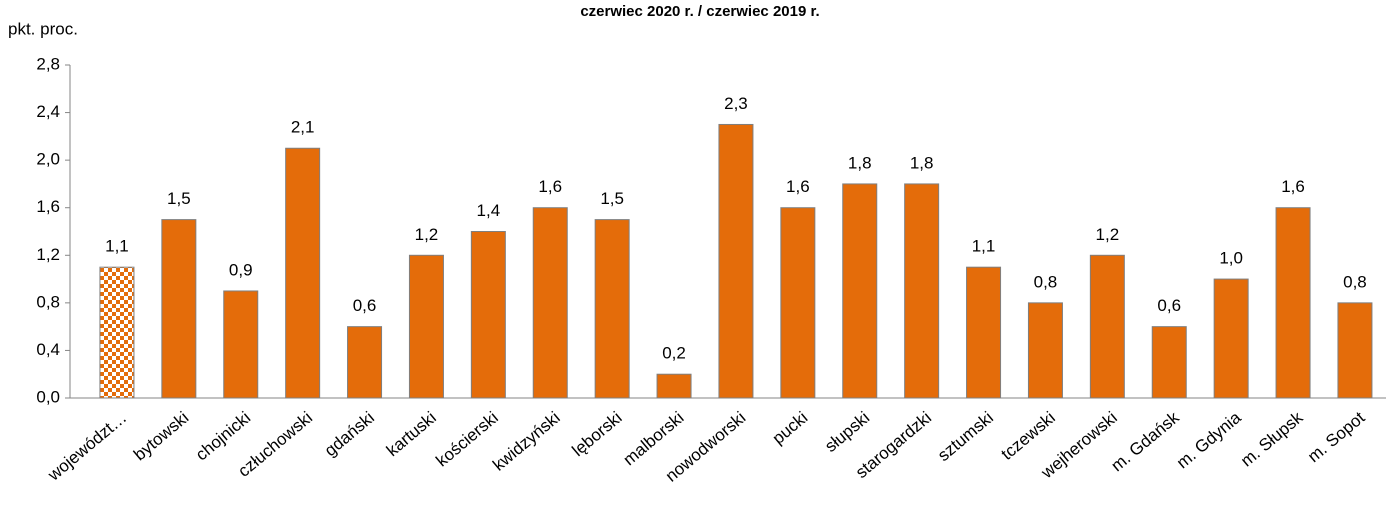 This screenshot has width=1386, height=518. What do you see at coordinates (241, 269) in the screenshot?
I see `data-label: 0,9` at bounding box center [241, 269].